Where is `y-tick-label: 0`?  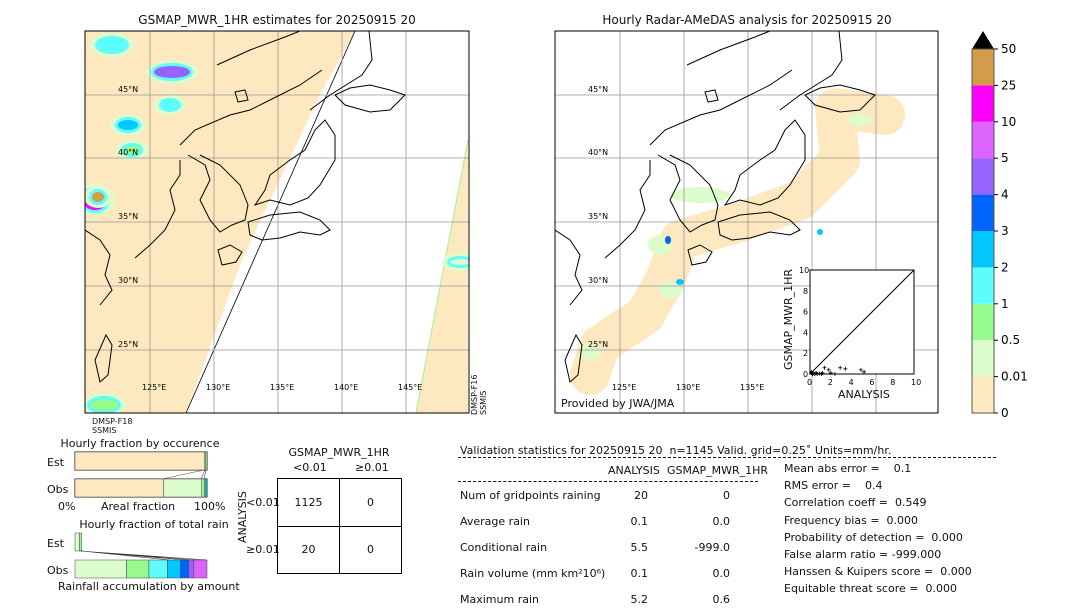
y-tick-label: 0 is located at coordinates (805, 374).